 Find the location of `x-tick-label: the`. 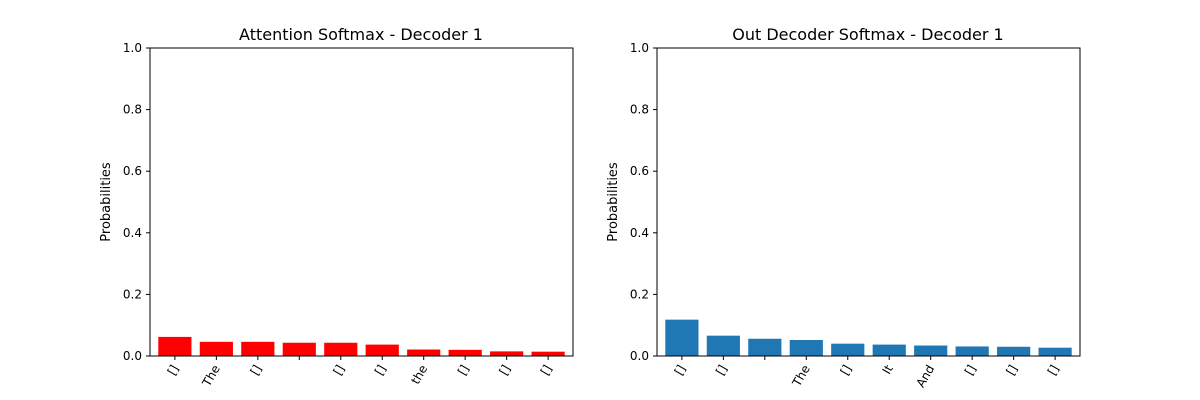

x-tick-label: the is located at coordinates (419, 375).